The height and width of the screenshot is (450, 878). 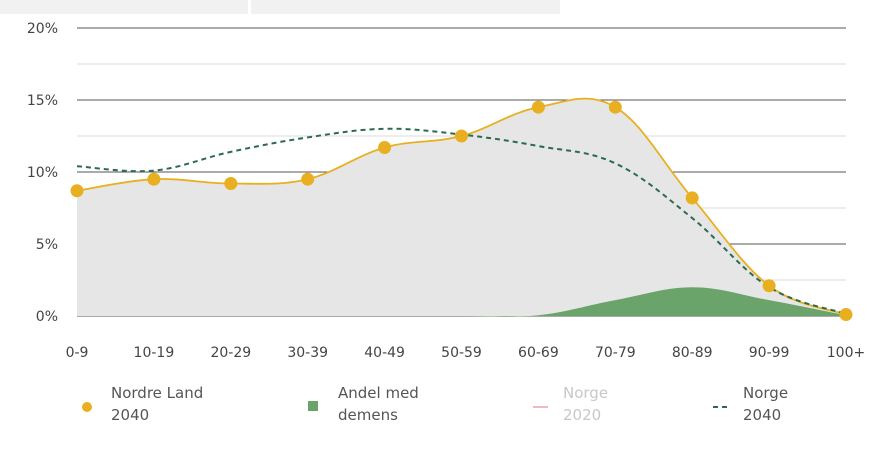 I want to click on x-tick-label: 0-9, so click(x=77, y=353).